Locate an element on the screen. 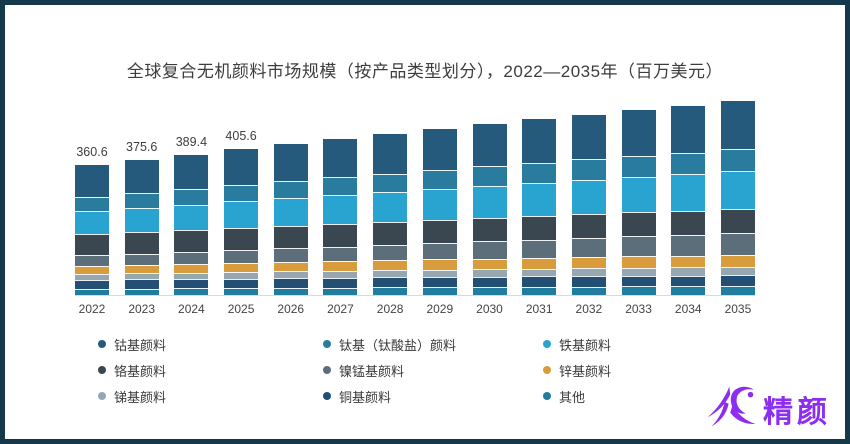 This screenshot has width=850, height=444. stacked-bar-2035 is located at coordinates (737, 197).